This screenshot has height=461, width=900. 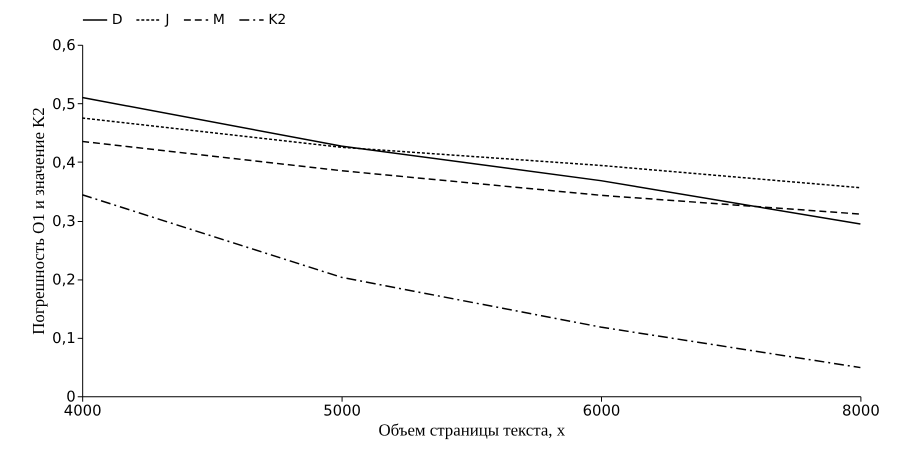 I want to click on y-axis-title: Погрешность O1 и значение K2, so click(x=38, y=221).